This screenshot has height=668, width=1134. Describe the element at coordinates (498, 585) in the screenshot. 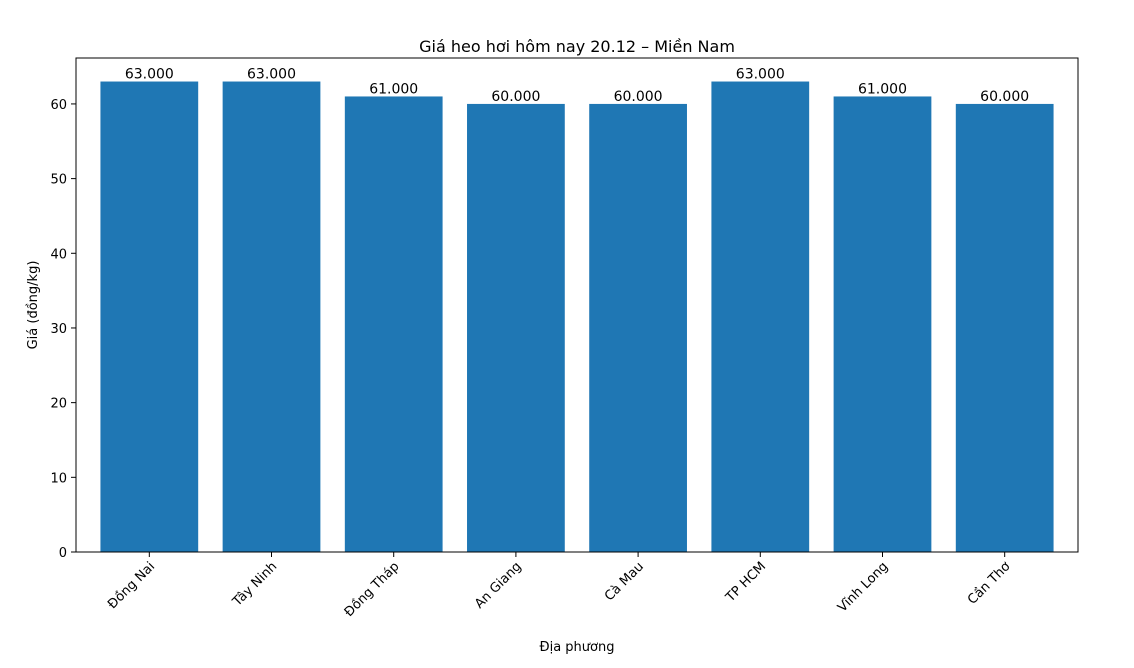

I see `x-tick-label: An Giang` at that location.